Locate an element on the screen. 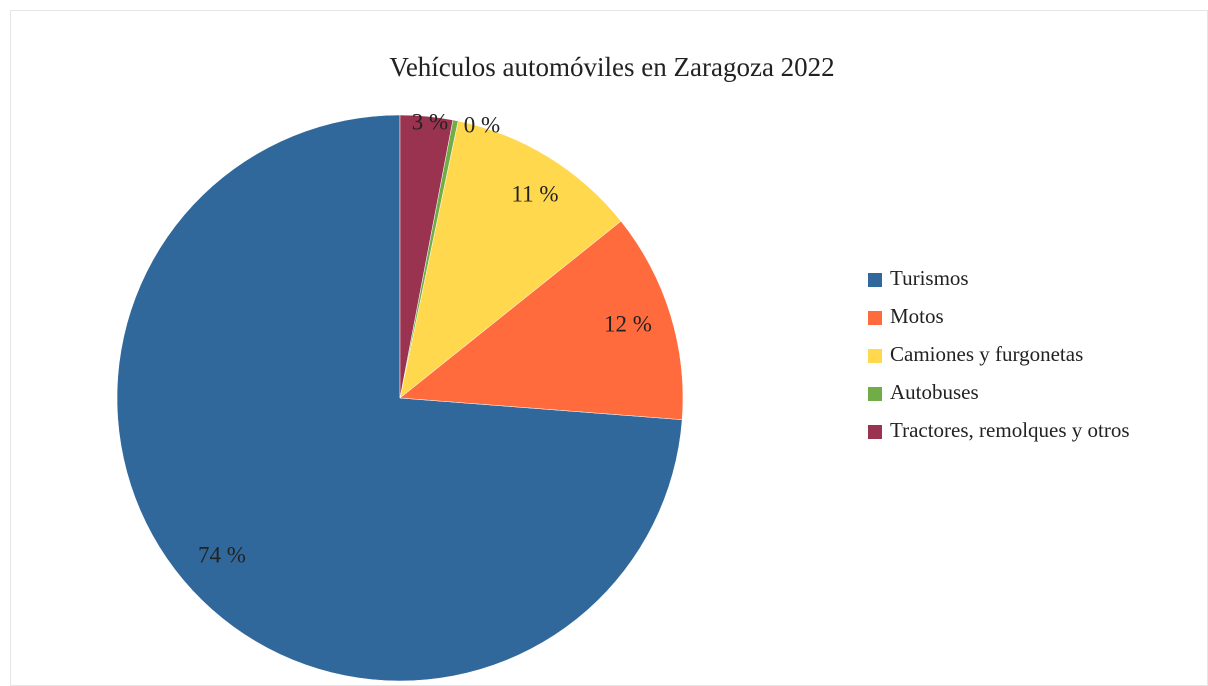 This screenshot has width=1208, height=686. chart-title: Vehículos automóviles en Zaragoza 2022 is located at coordinates (611, 67).